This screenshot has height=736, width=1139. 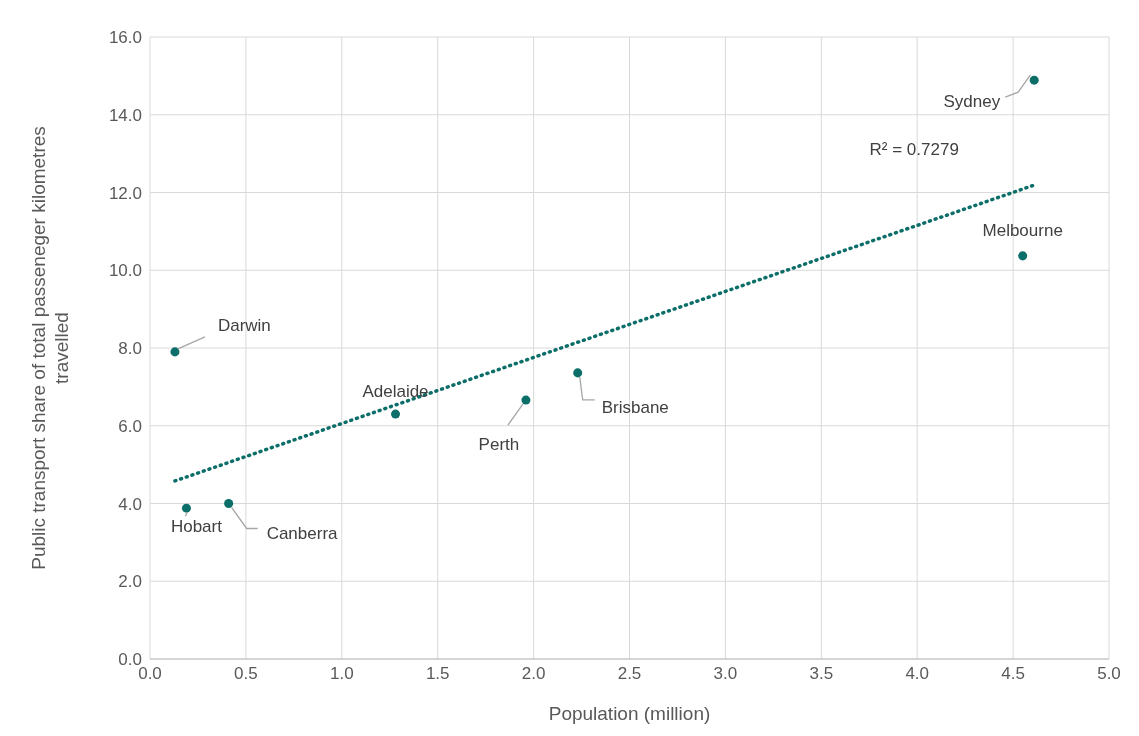 What do you see at coordinates (821, 674) in the screenshot?
I see `x-tick-label: 3.5` at bounding box center [821, 674].